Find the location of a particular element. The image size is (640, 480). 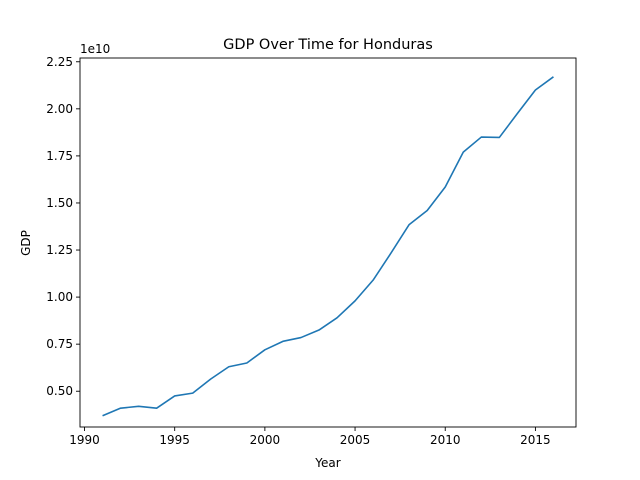

x-tick-label: 1990 is located at coordinates (84, 440).